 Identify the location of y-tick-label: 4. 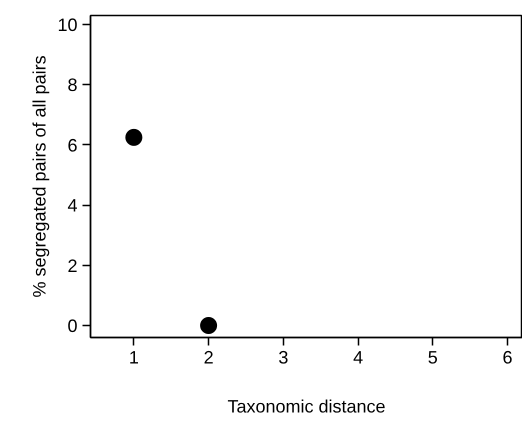
(72, 206).